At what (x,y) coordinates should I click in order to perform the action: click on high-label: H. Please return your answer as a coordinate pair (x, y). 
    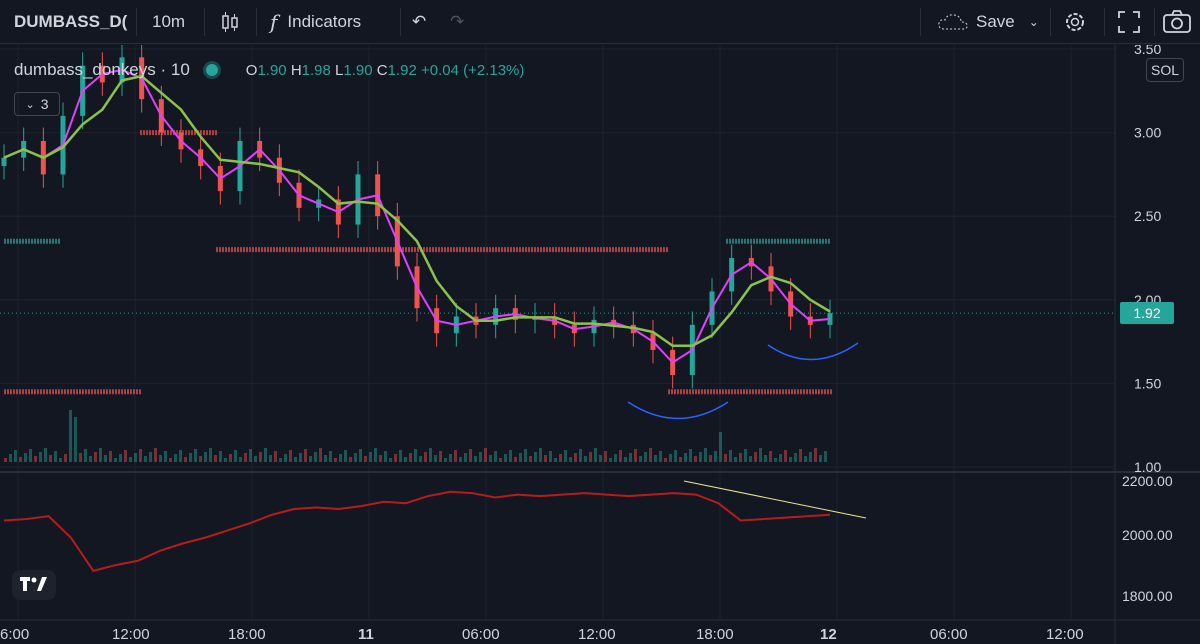
    Looking at the image, I should click on (296, 70).